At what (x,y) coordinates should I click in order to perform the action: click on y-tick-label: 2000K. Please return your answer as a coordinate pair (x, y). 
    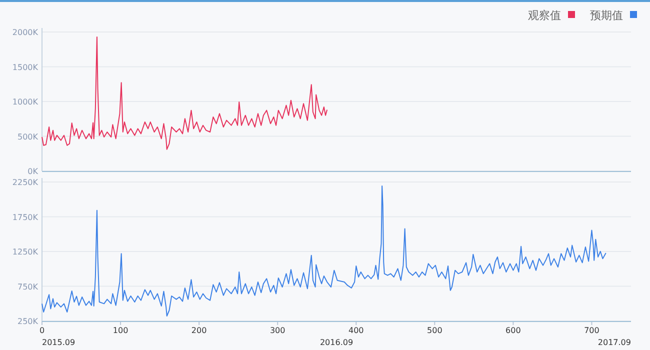
    Looking at the image, I should click on (25, 32).